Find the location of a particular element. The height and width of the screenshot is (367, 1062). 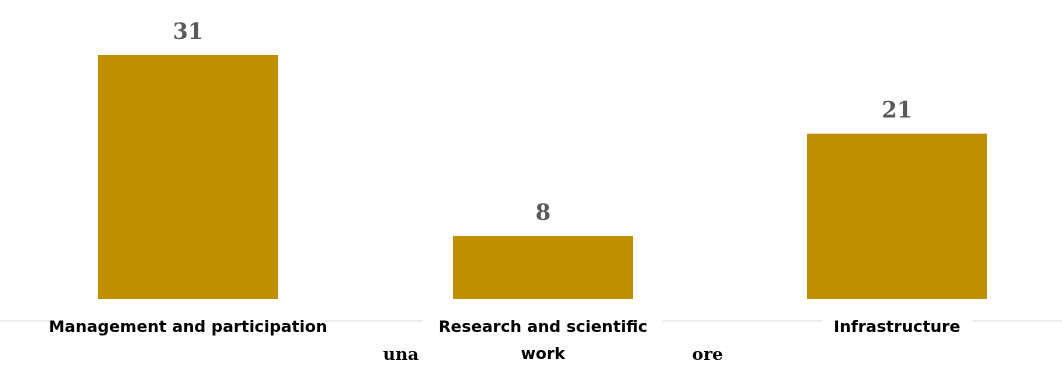

axis-title-fragment-left: una is located at coordinates (401, 355).